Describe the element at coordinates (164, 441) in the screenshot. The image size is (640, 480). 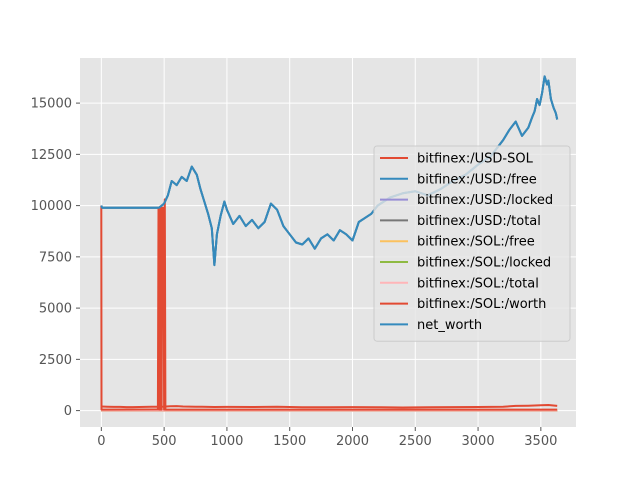
I see `x-tick-label: 500` at that location.